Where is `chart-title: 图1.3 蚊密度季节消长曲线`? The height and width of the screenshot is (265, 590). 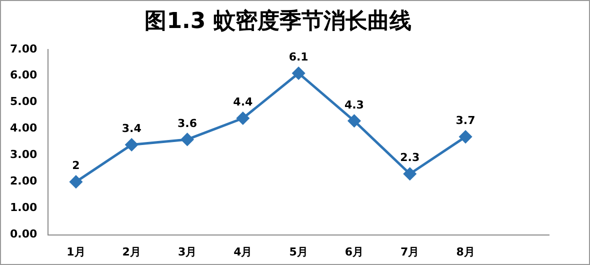 chart-title: 图1.3 蚊密度季节消长曲线 is located at coordinates (278, 21).